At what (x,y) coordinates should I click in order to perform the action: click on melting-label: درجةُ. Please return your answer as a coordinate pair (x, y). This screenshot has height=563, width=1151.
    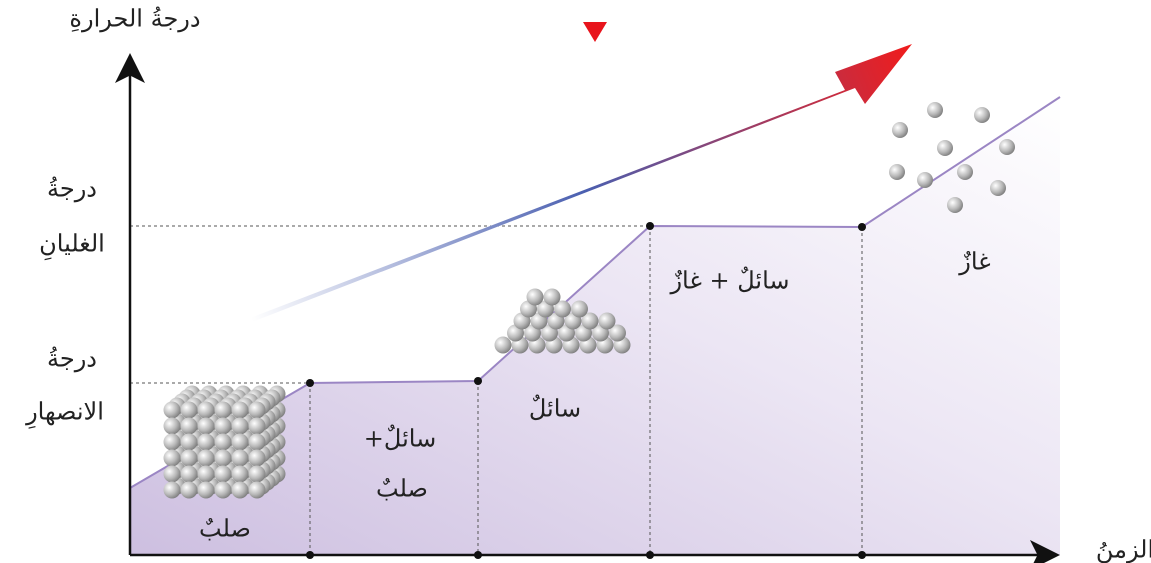
    Looking at the image, I should click on (72, 359).